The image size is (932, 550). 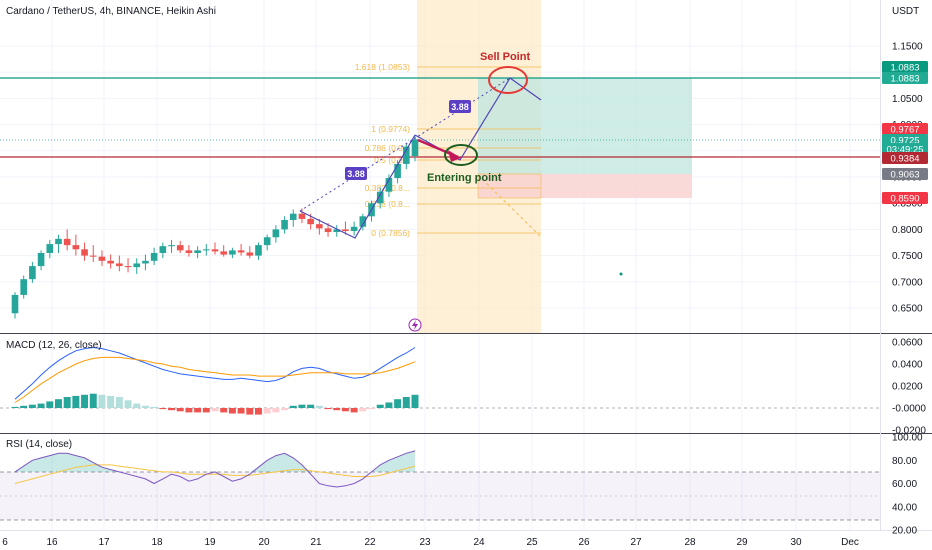 I want to click on price-tag-label: 03:49:25, so click(x=905, y=150).